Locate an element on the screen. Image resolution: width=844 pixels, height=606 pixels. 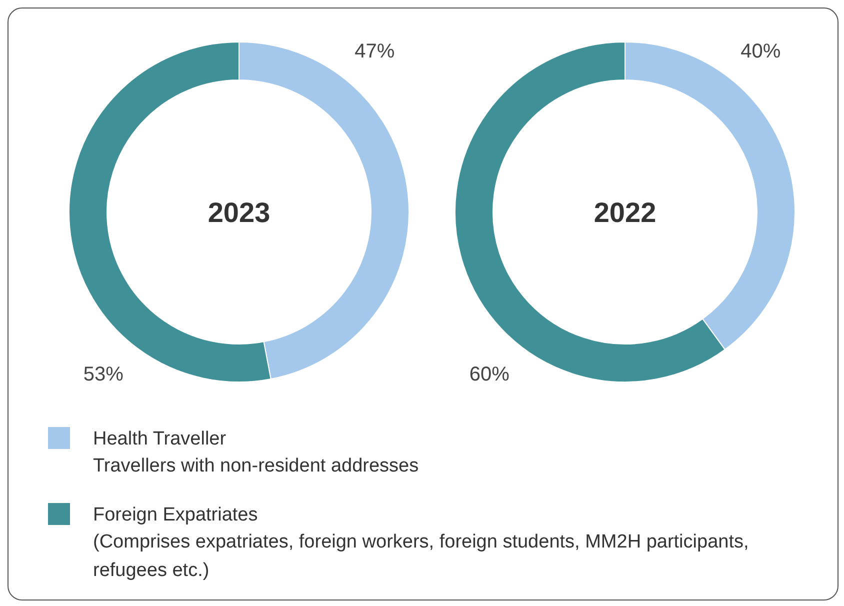
data-label: 53% is located at coordinates (103, 375).